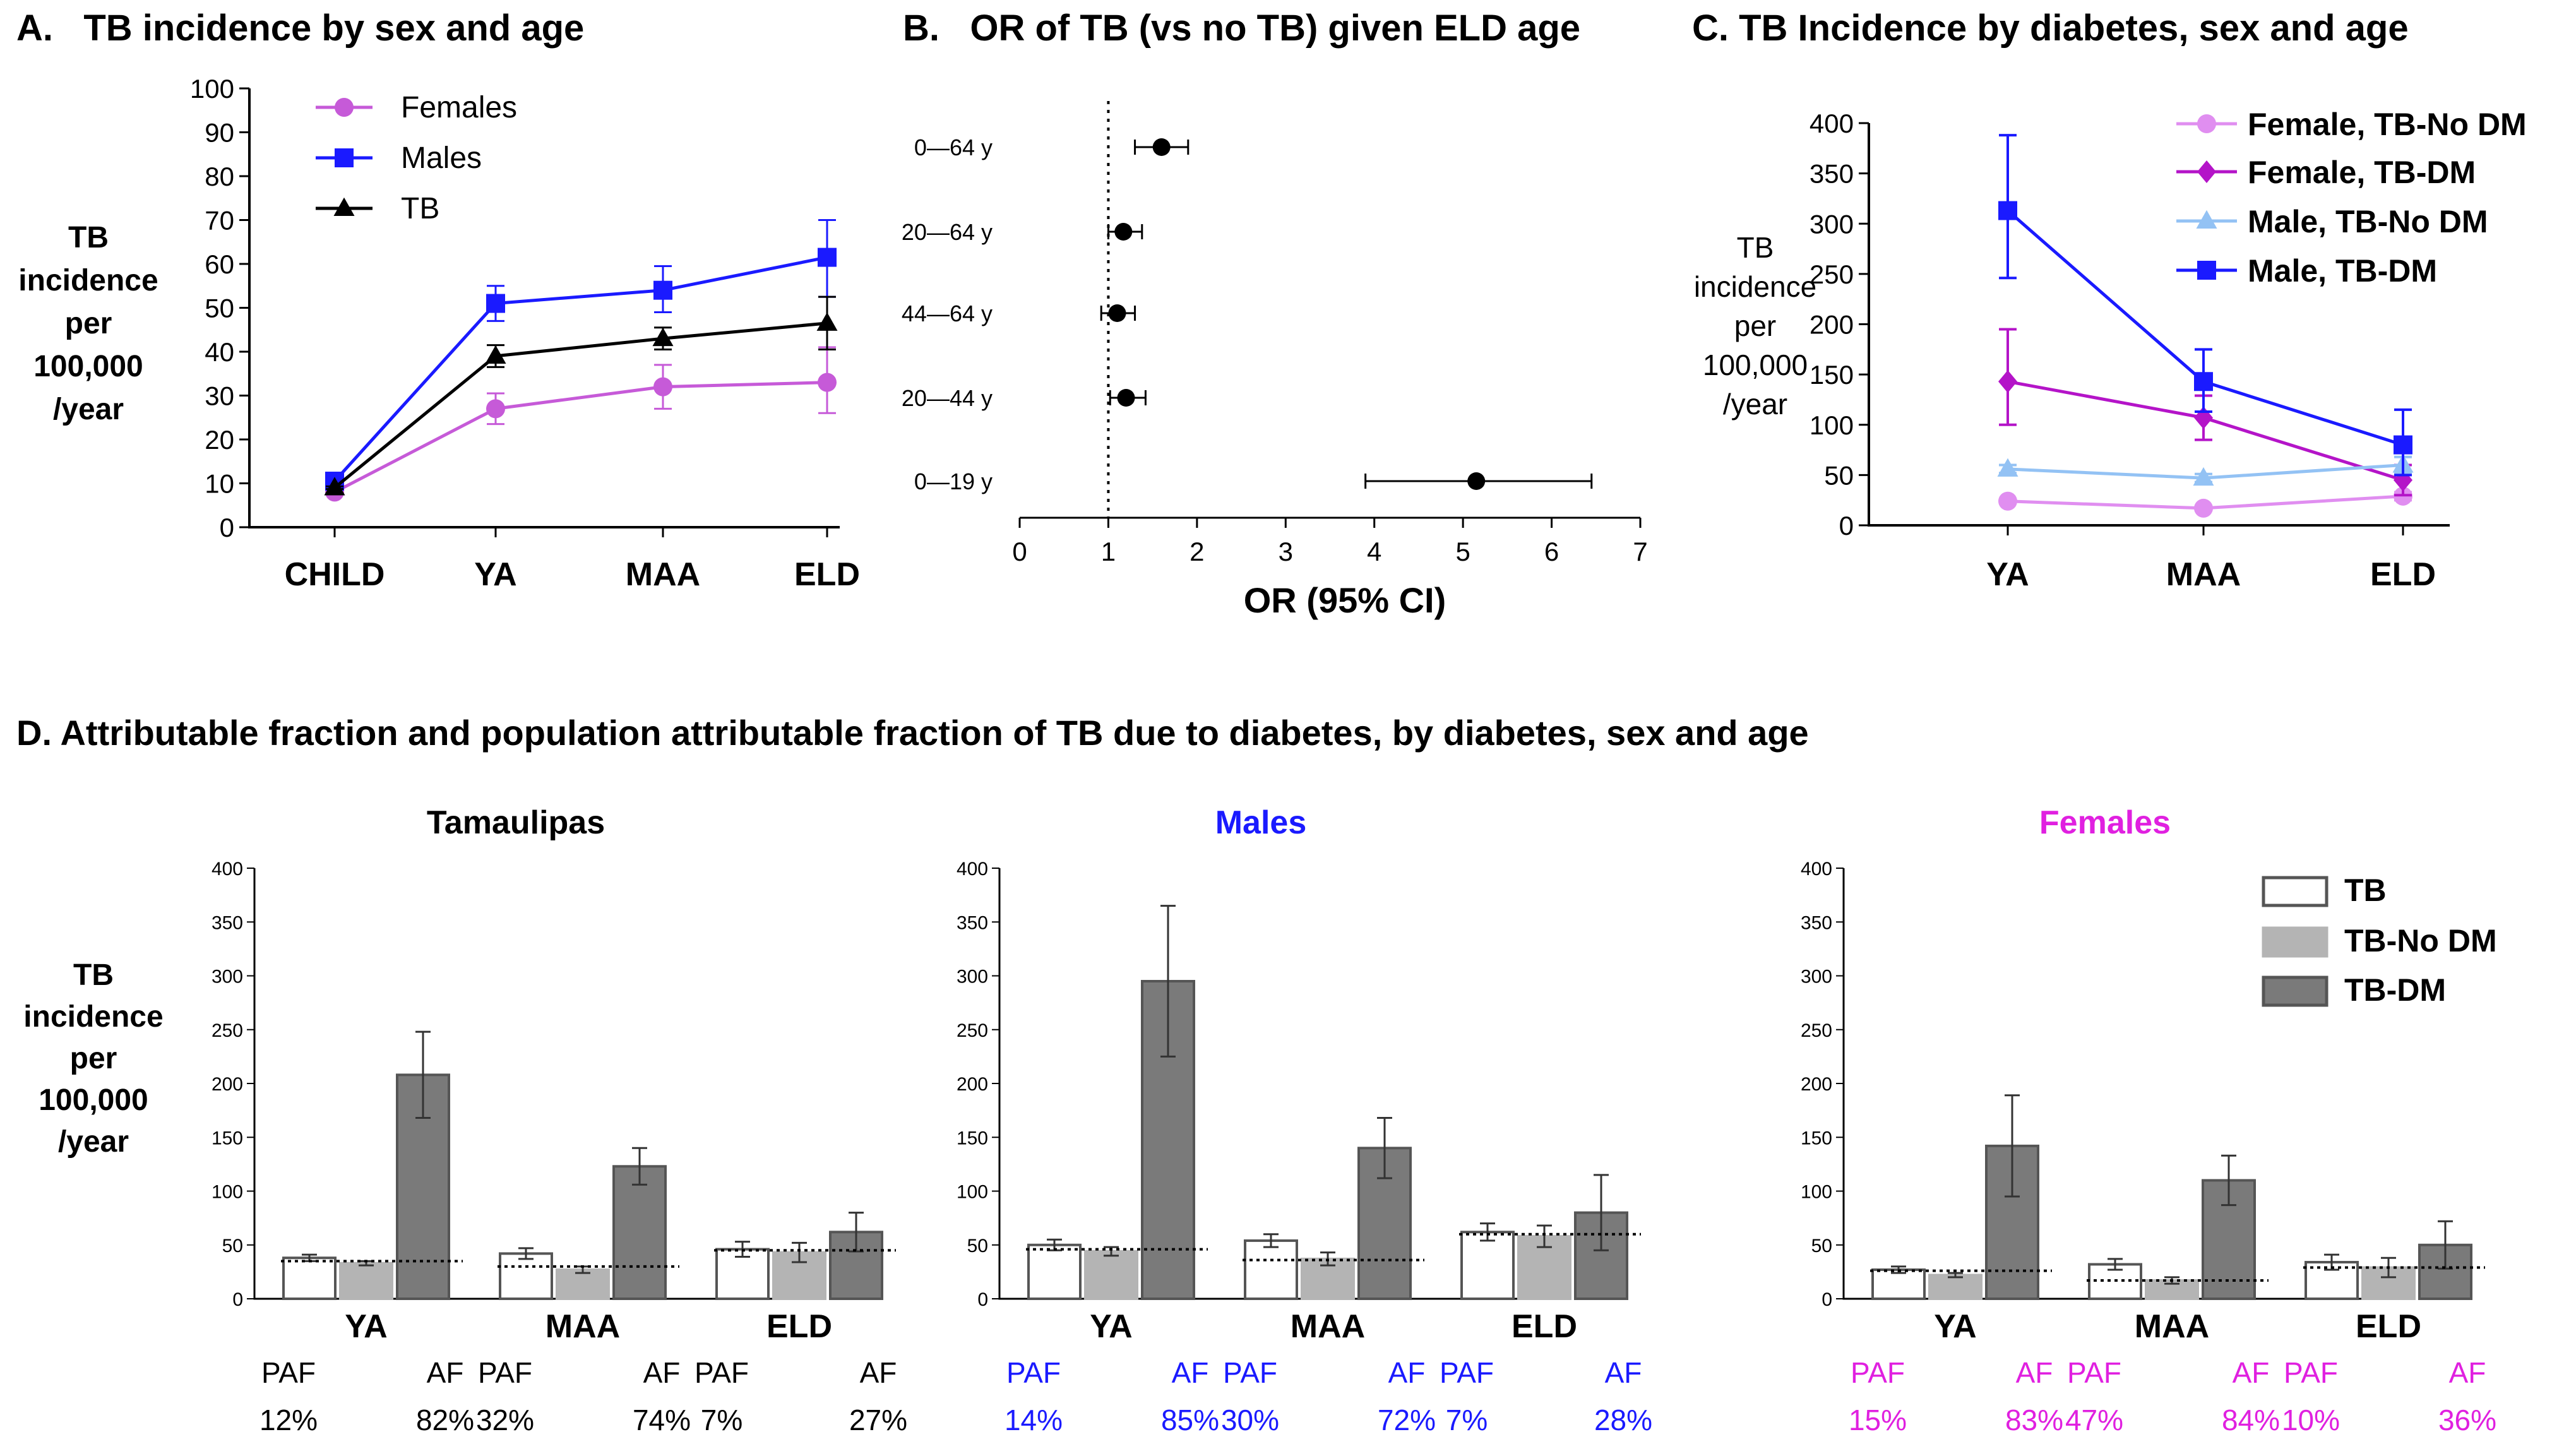  What do you see at coordinates (2342, 271) in the screenshot?
I see `panel-c-legend-label: Male, TB-DM` at bounding box center [2342, 271].